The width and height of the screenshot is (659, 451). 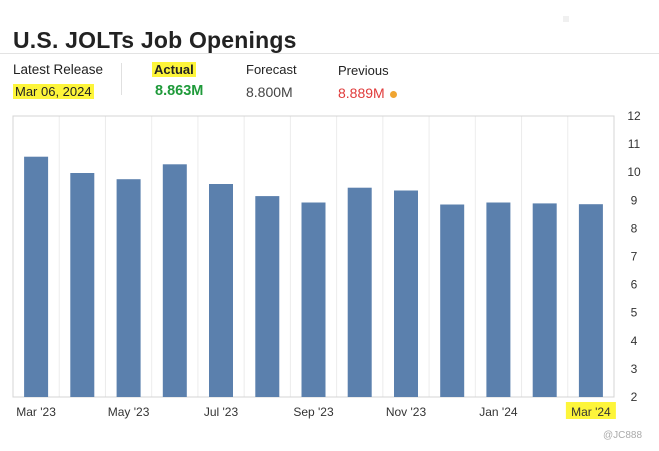 I want to click on watermark: @JC888, so click(x=623, y=435).